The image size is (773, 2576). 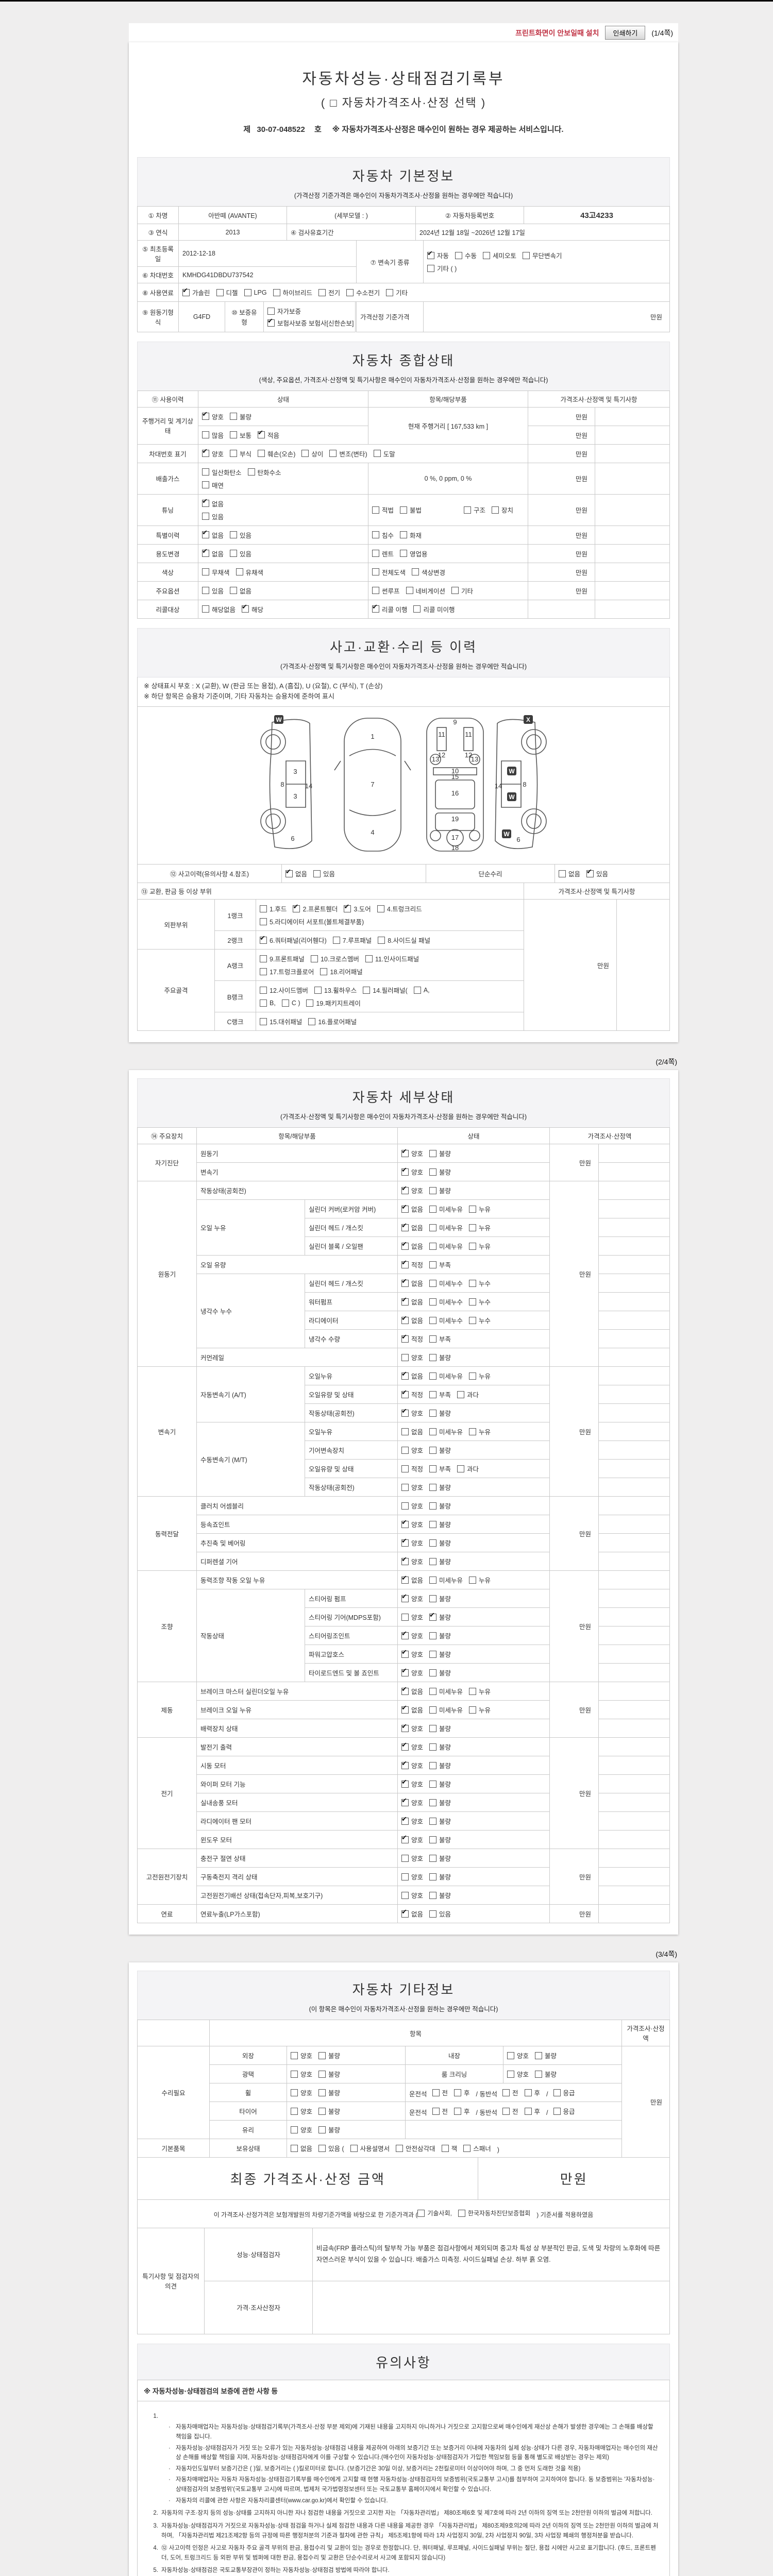 I want to click on checkbox-option: 6.쿼터패널(리어휀다), so click(x=293, y=939).